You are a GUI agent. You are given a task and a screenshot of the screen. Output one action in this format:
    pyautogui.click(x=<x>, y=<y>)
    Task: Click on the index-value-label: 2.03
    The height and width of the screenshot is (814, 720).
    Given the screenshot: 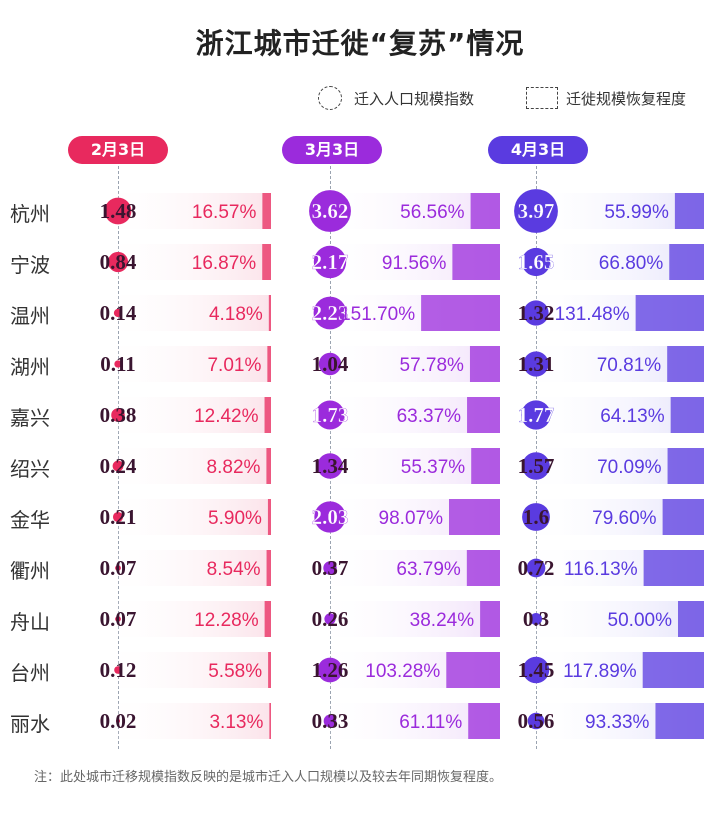 What is the action you would take?
    pyautogui.click(x=330, y=517)
    